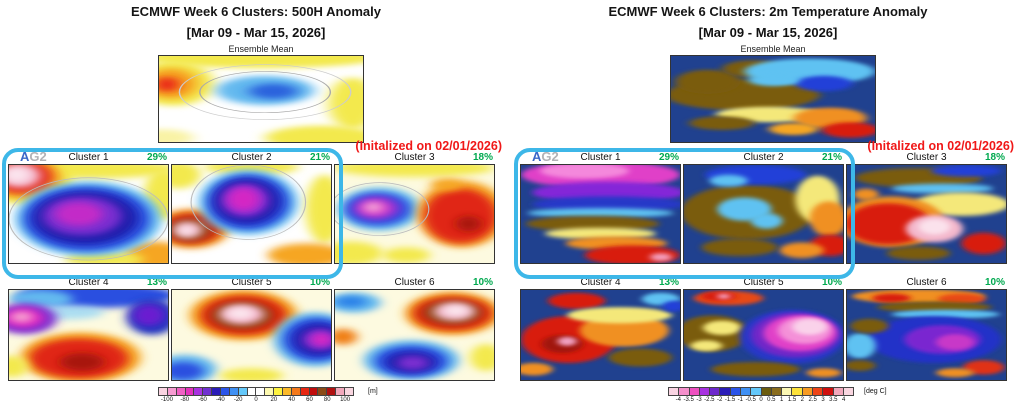 The height and width of the screenshot is (408, 1024). I want to click on colorbar-cells, so click(761, 391).